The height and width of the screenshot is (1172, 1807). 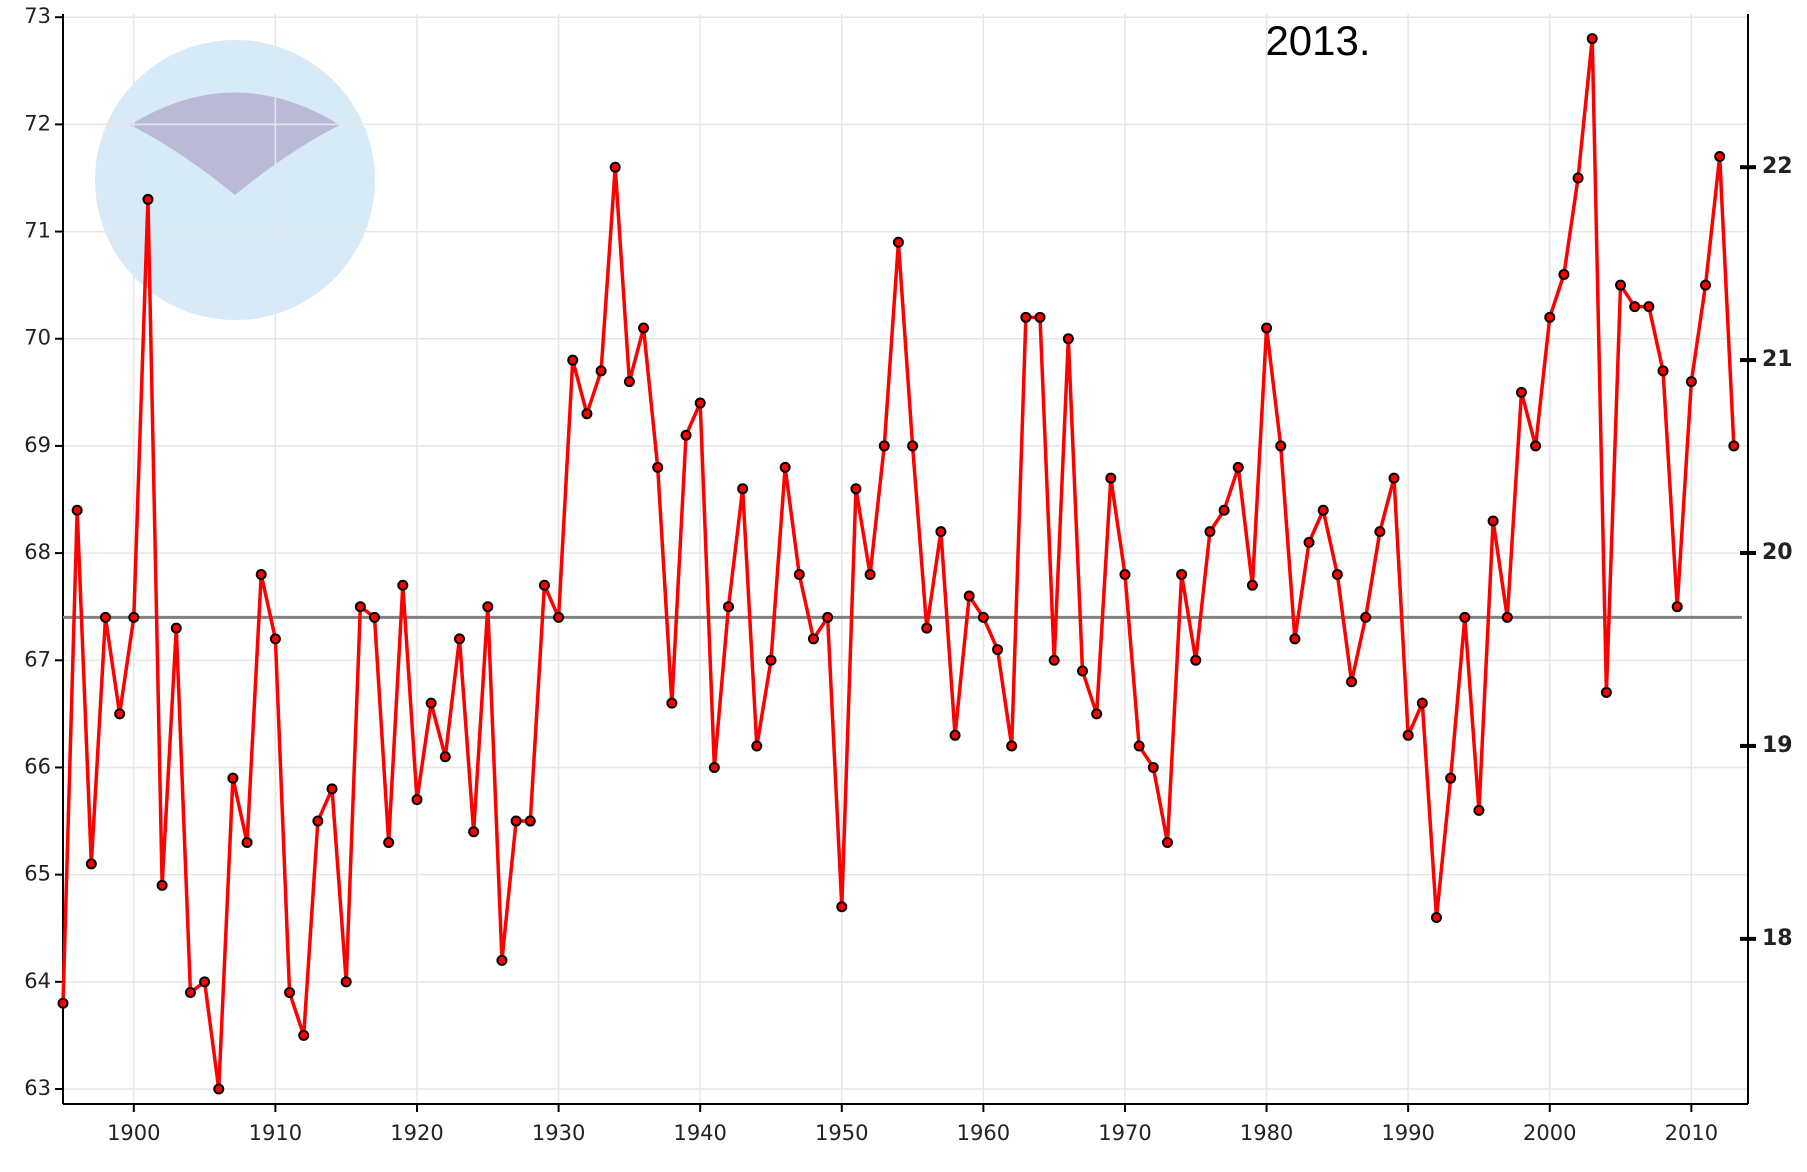 I want to click on x-tick-label: 1910, so click(x=275, y=1133).